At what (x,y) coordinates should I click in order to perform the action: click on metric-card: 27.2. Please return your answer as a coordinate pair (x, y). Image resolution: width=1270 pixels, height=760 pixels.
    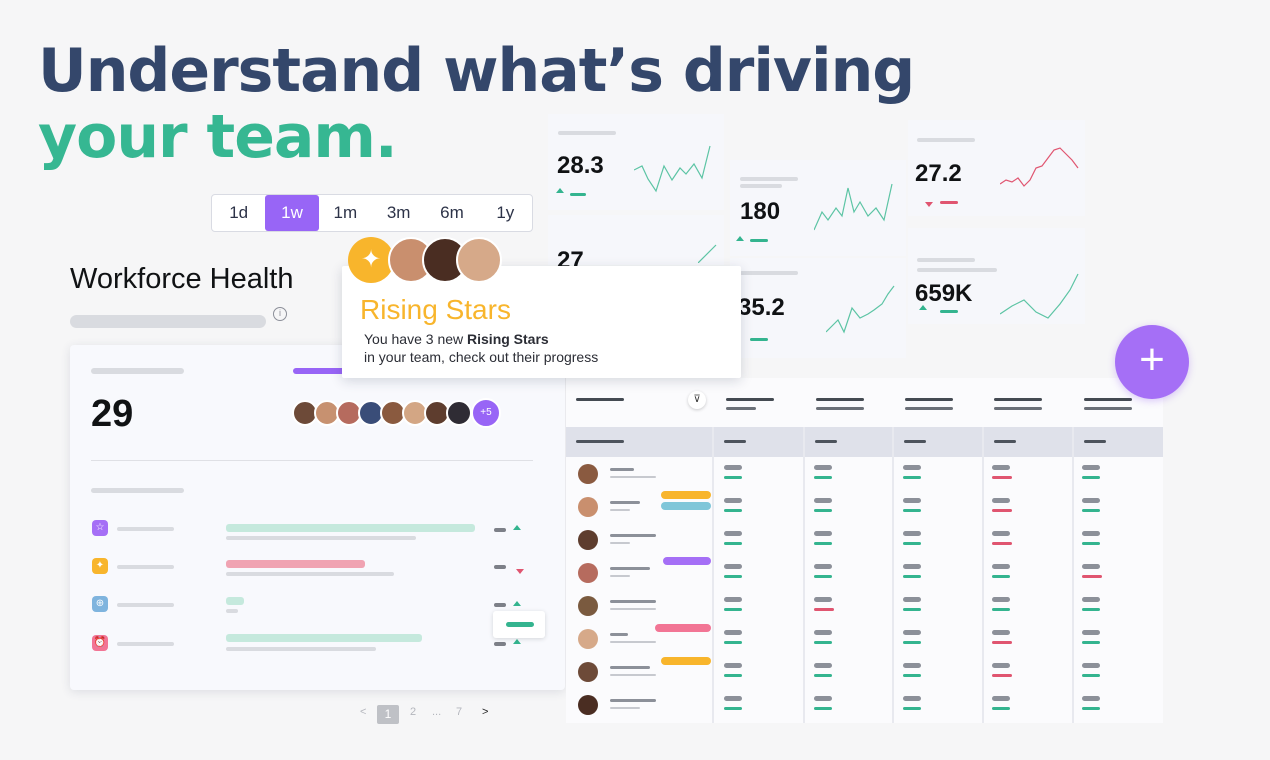
    Looking at the image, I should click on (996, 168).